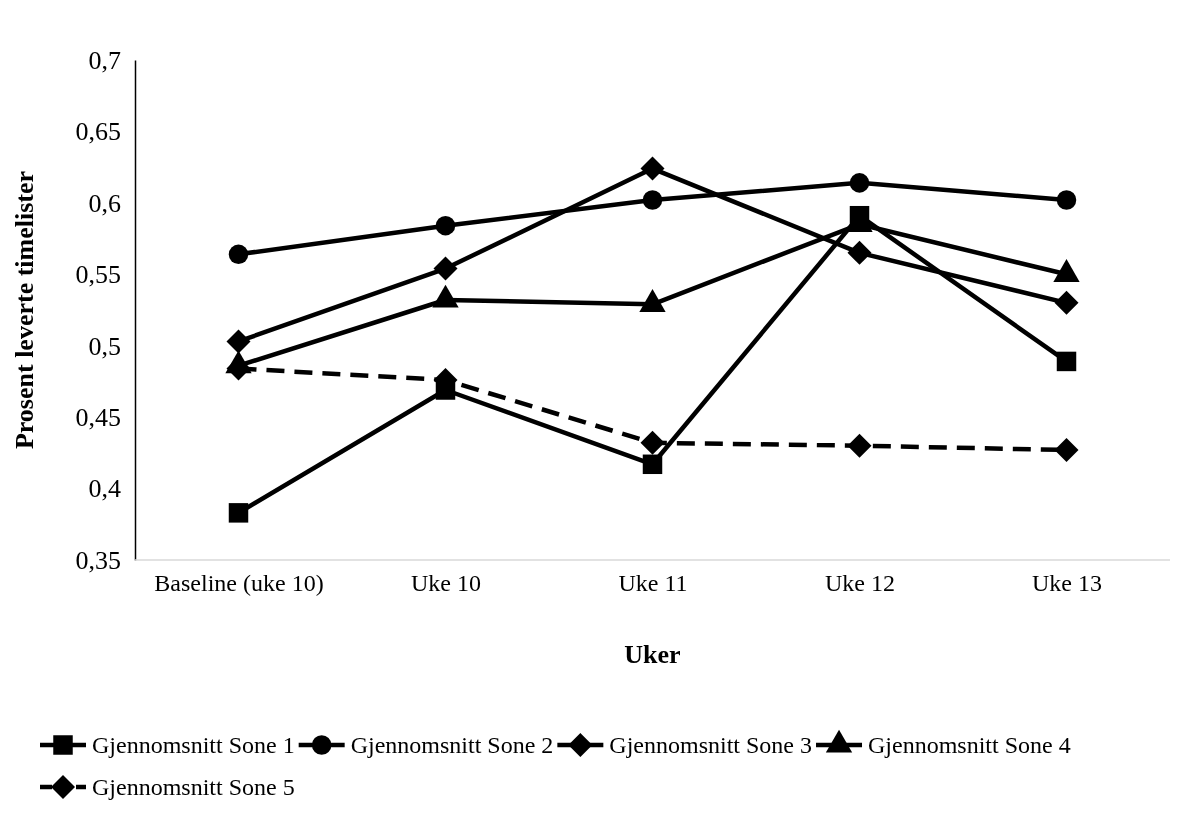 The height and width of the screenshot is (822, 1193). Describe the element at coordinates (969, 745) in the screenshot. I see `legend-label: Gjennomsnitt Sone 4` at that location.